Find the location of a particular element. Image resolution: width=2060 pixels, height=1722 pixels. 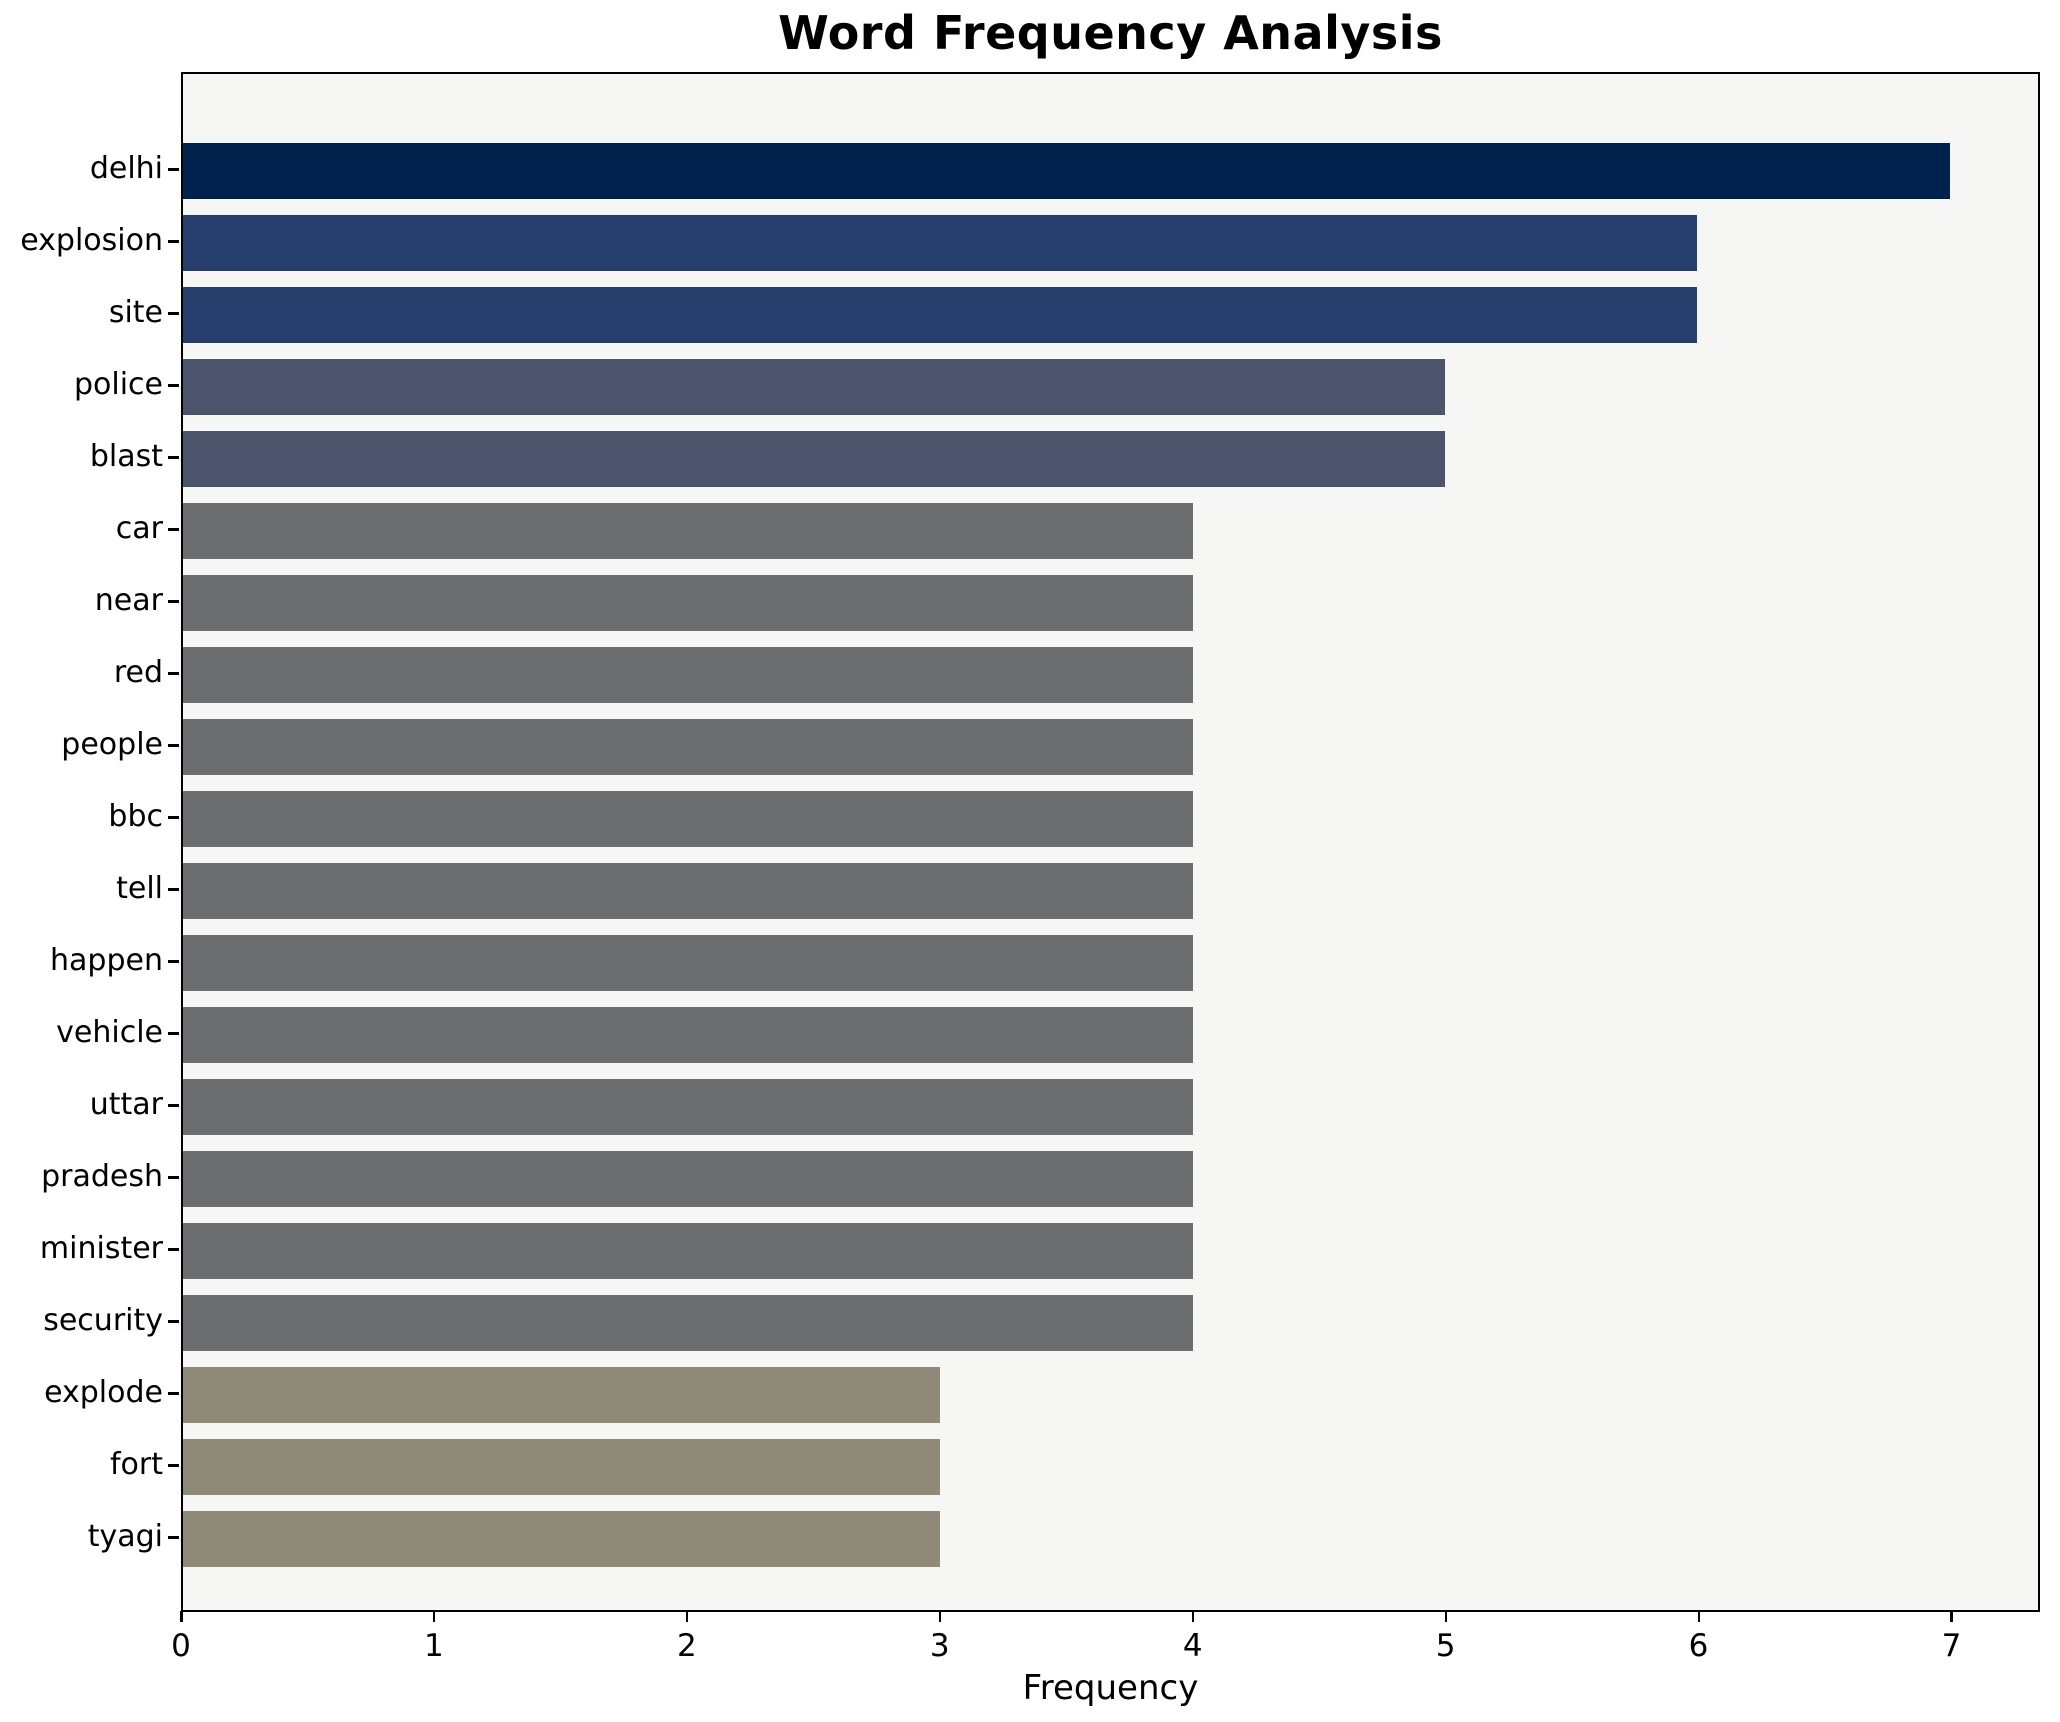

bar-tell is located at coordinates (688, 891).